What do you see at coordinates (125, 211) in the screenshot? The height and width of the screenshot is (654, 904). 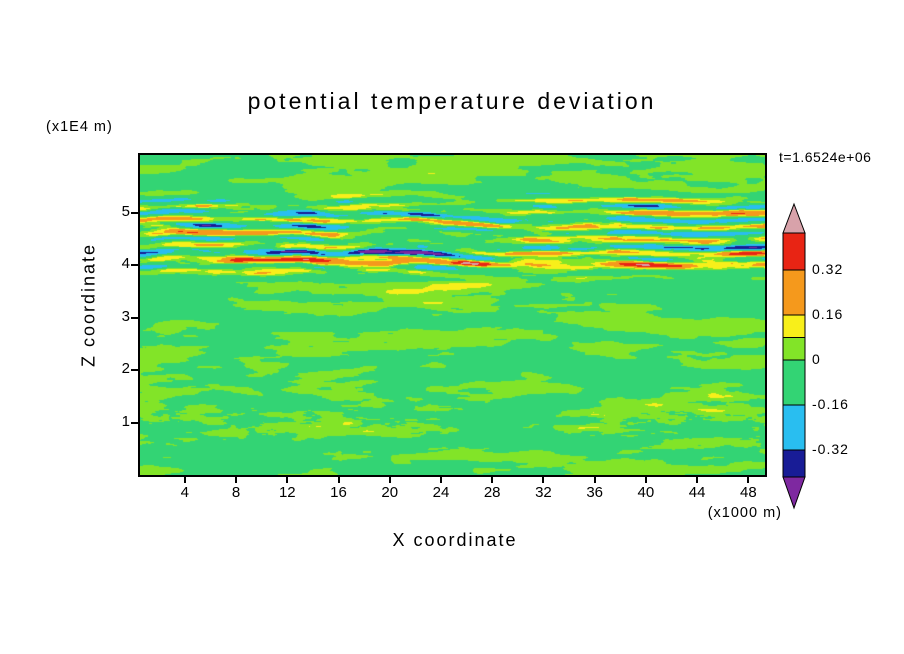 I see `y-tick-label: 5` at bounding box center [125, 211].